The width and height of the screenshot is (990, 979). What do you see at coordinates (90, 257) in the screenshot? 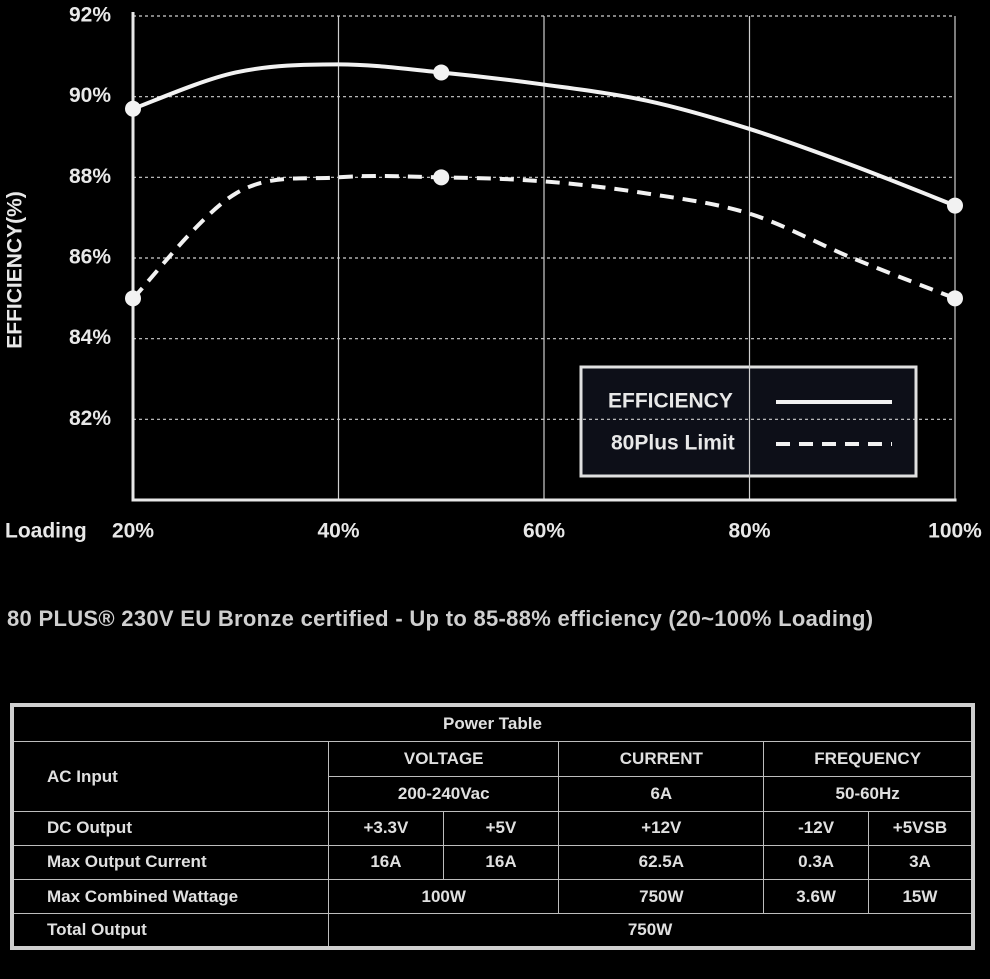
I see `y-tick-label: 86%` at bounding box center [90, 257].